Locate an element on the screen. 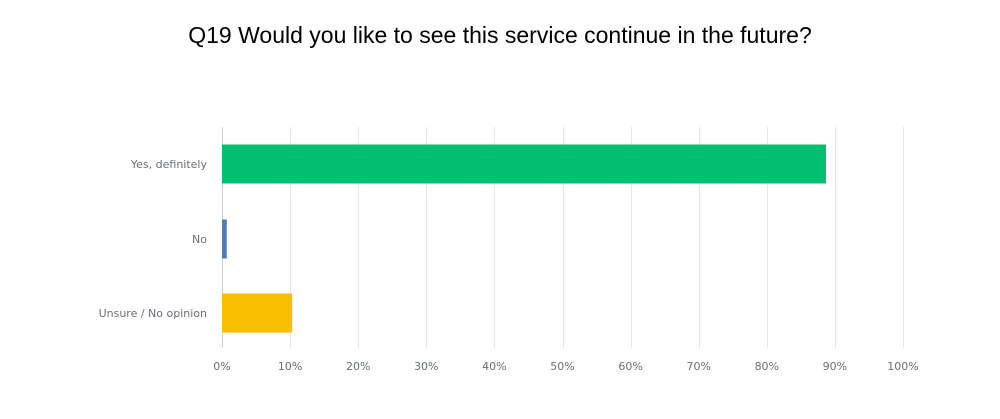  x-tick-label: 50% is located at coordinates (562, 366).